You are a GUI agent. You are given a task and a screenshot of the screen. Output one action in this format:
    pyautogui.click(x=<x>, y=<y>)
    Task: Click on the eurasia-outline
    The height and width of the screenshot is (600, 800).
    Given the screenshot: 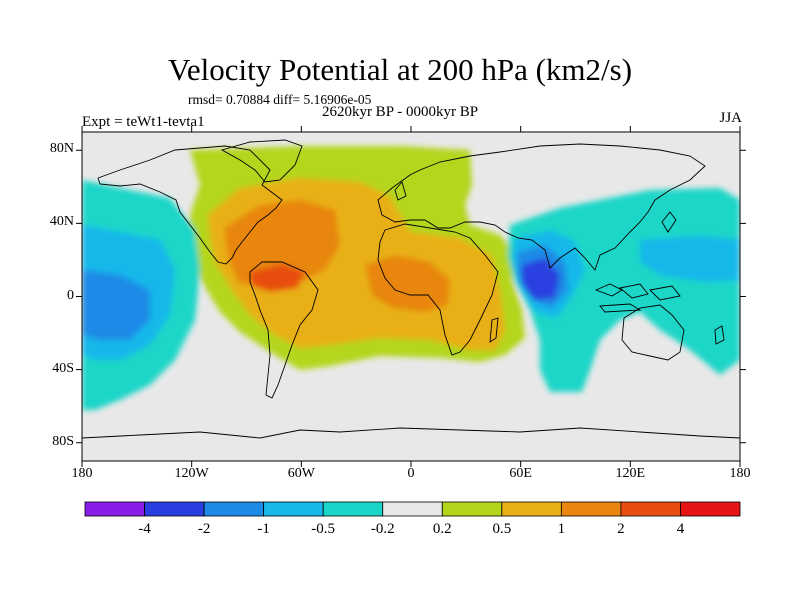 What is the action you would take?
    pyautogui.click(x=541, y=207)
    